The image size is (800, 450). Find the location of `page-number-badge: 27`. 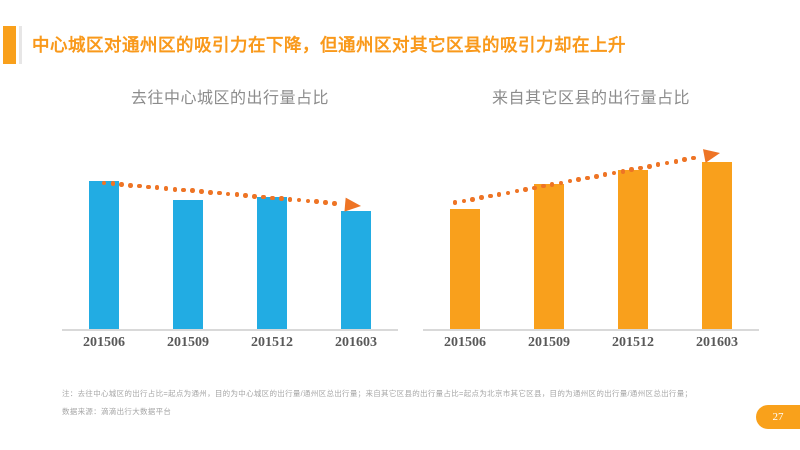

page-number-badge: 27 is located at coordinates (778, 417).